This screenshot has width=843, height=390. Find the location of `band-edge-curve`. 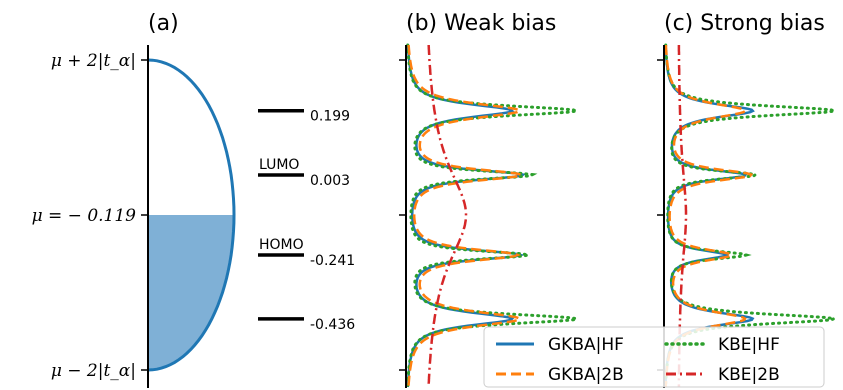

band-edge-curve is located at coordinates (191, 215).